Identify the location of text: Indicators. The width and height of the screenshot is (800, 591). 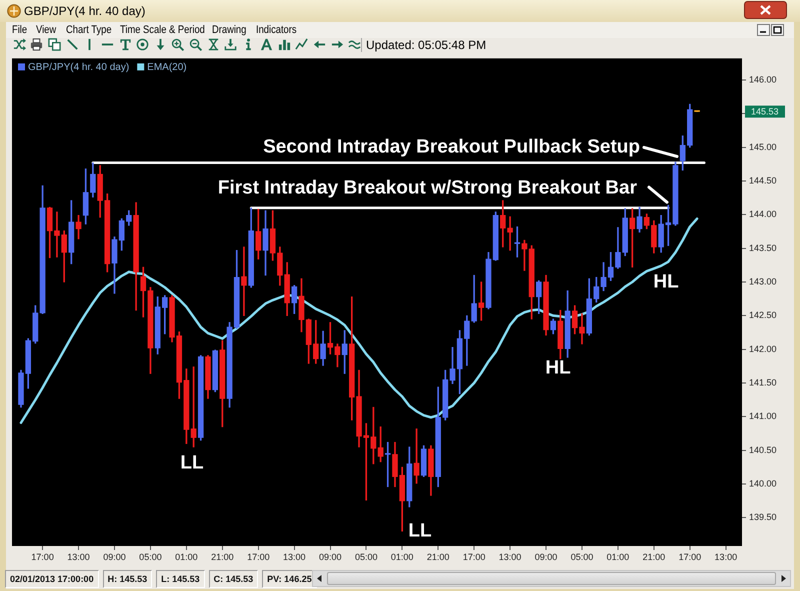
(276, 30).